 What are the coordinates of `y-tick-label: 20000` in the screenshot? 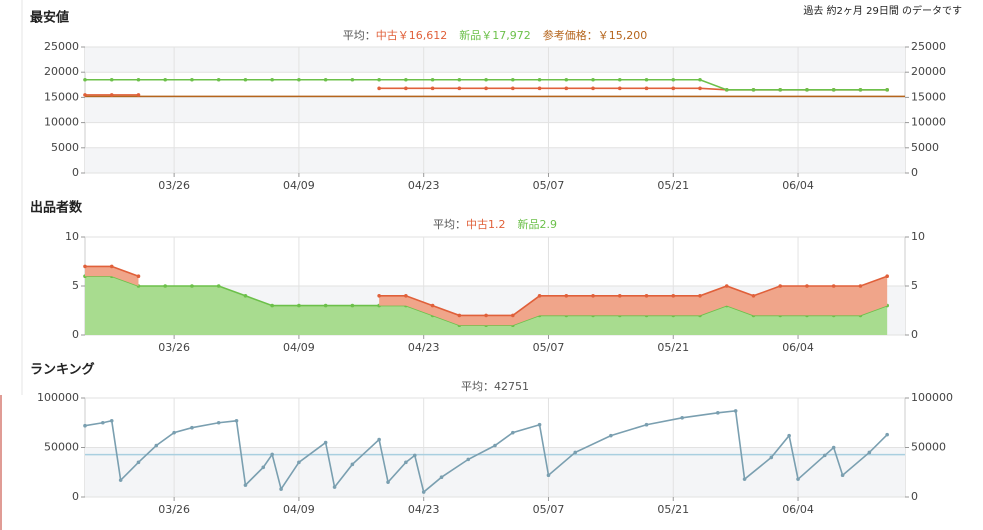 It's located at (61, 71).